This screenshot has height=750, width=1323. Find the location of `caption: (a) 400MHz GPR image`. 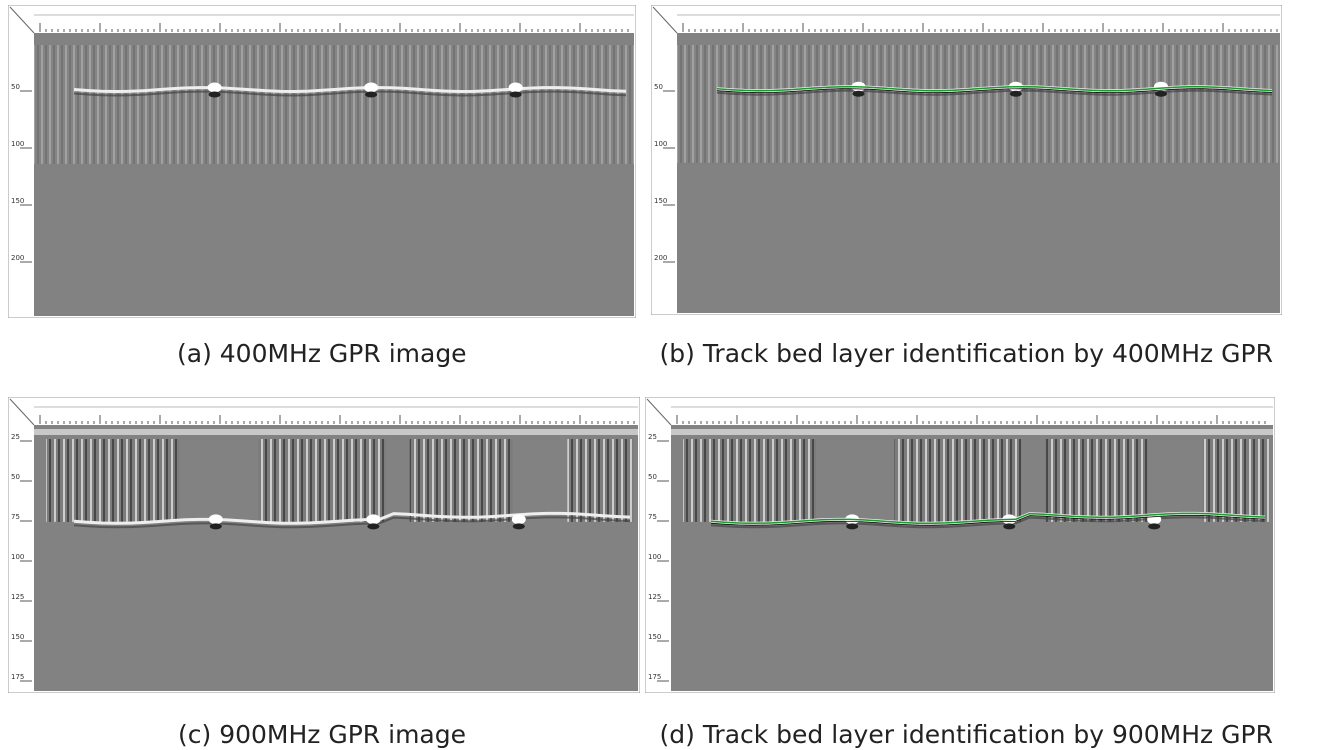

caption: (a) 400MHz GPR image is located at coordinates (322, 353).